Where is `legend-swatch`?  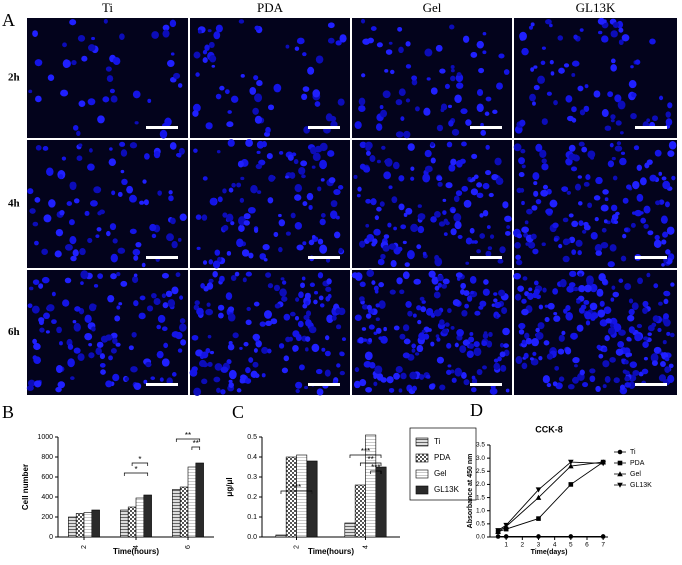
legend-swatch is located at coordinates (422, 474).